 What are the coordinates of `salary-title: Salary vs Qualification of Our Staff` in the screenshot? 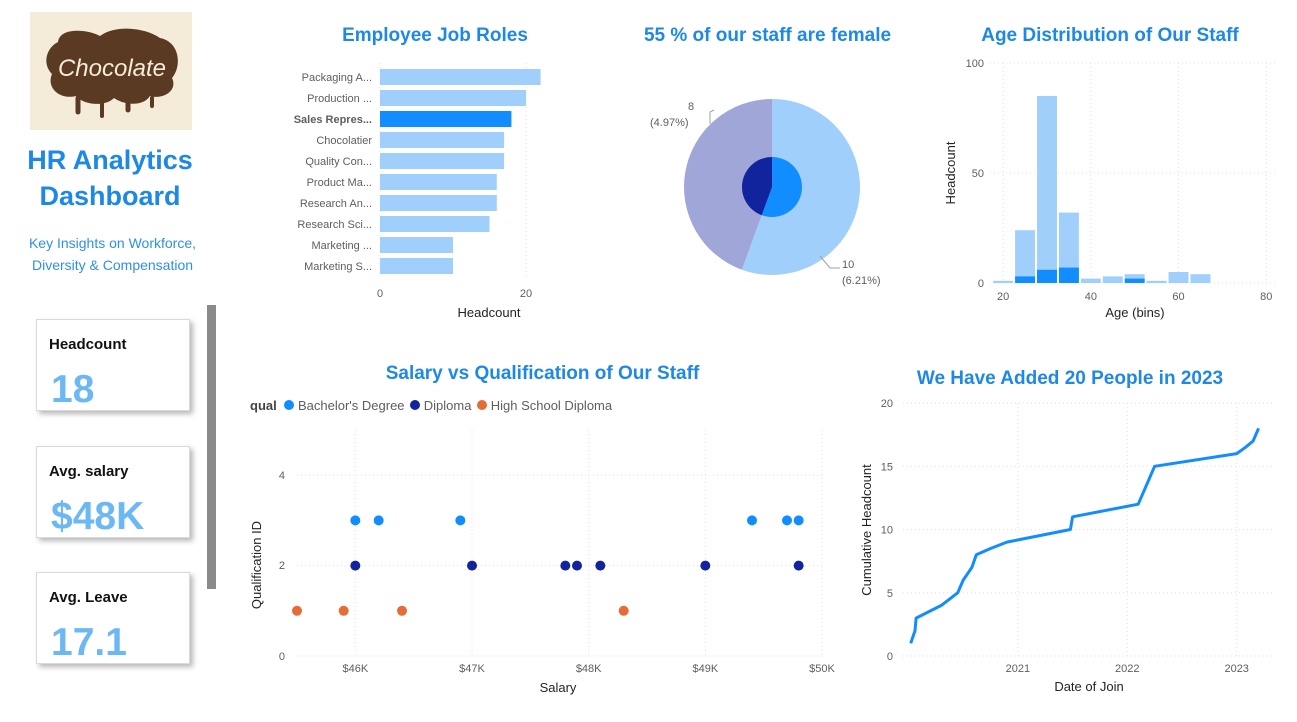 It's located at (542, 373).